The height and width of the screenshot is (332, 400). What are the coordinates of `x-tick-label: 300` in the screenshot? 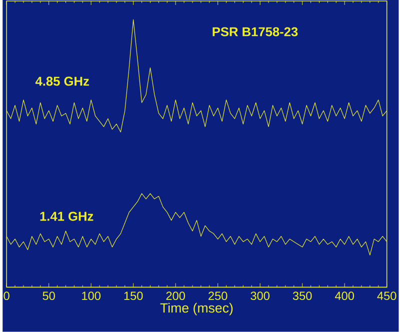 It's located at (260, 296).